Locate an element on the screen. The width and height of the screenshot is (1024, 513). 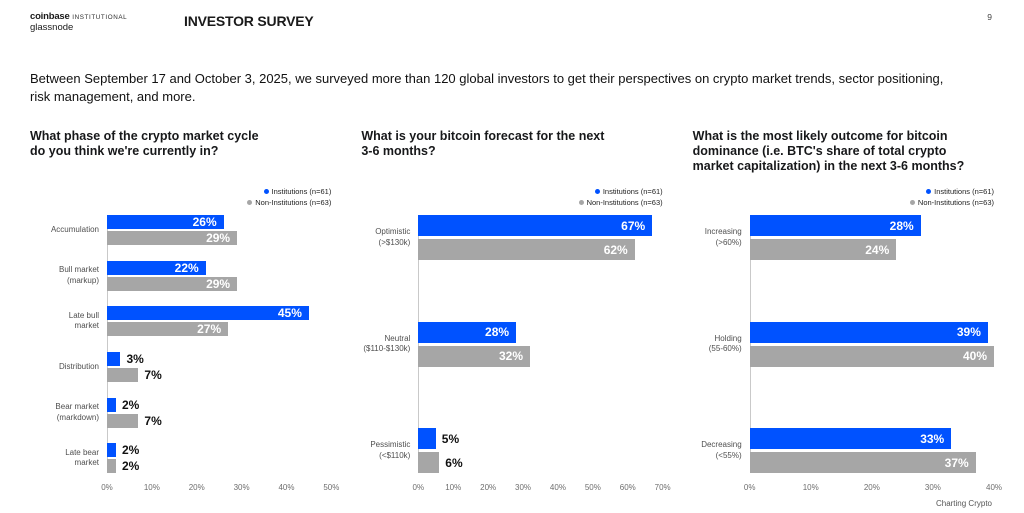
institutional-wordmark: INSTITUTIONAL is located at coordinates (100, 17).